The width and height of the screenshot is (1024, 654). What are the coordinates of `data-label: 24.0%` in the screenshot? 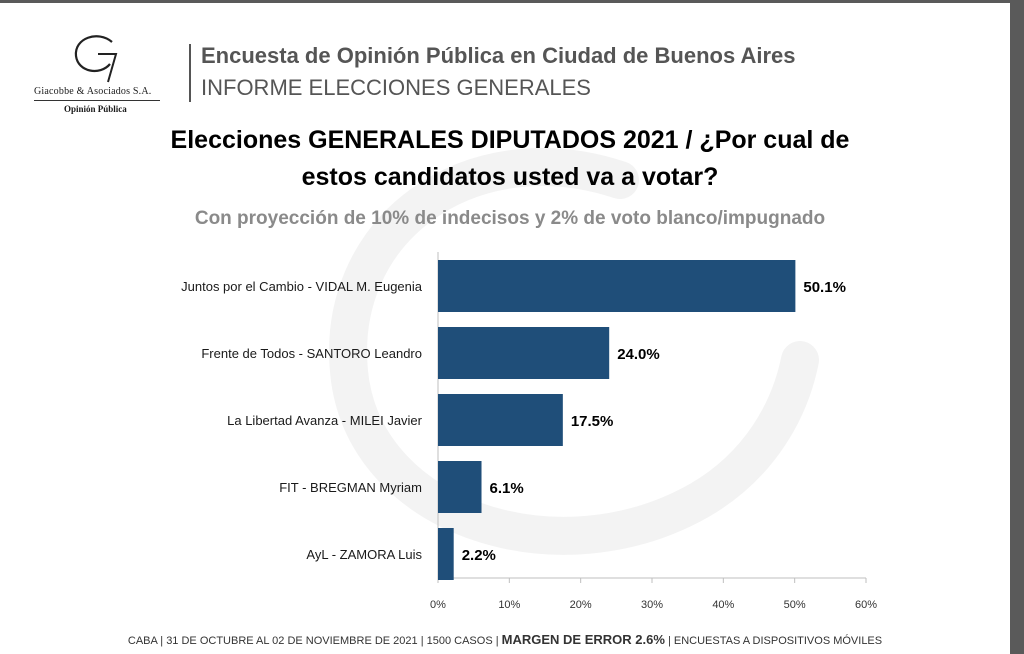 It's located at (638, 354).